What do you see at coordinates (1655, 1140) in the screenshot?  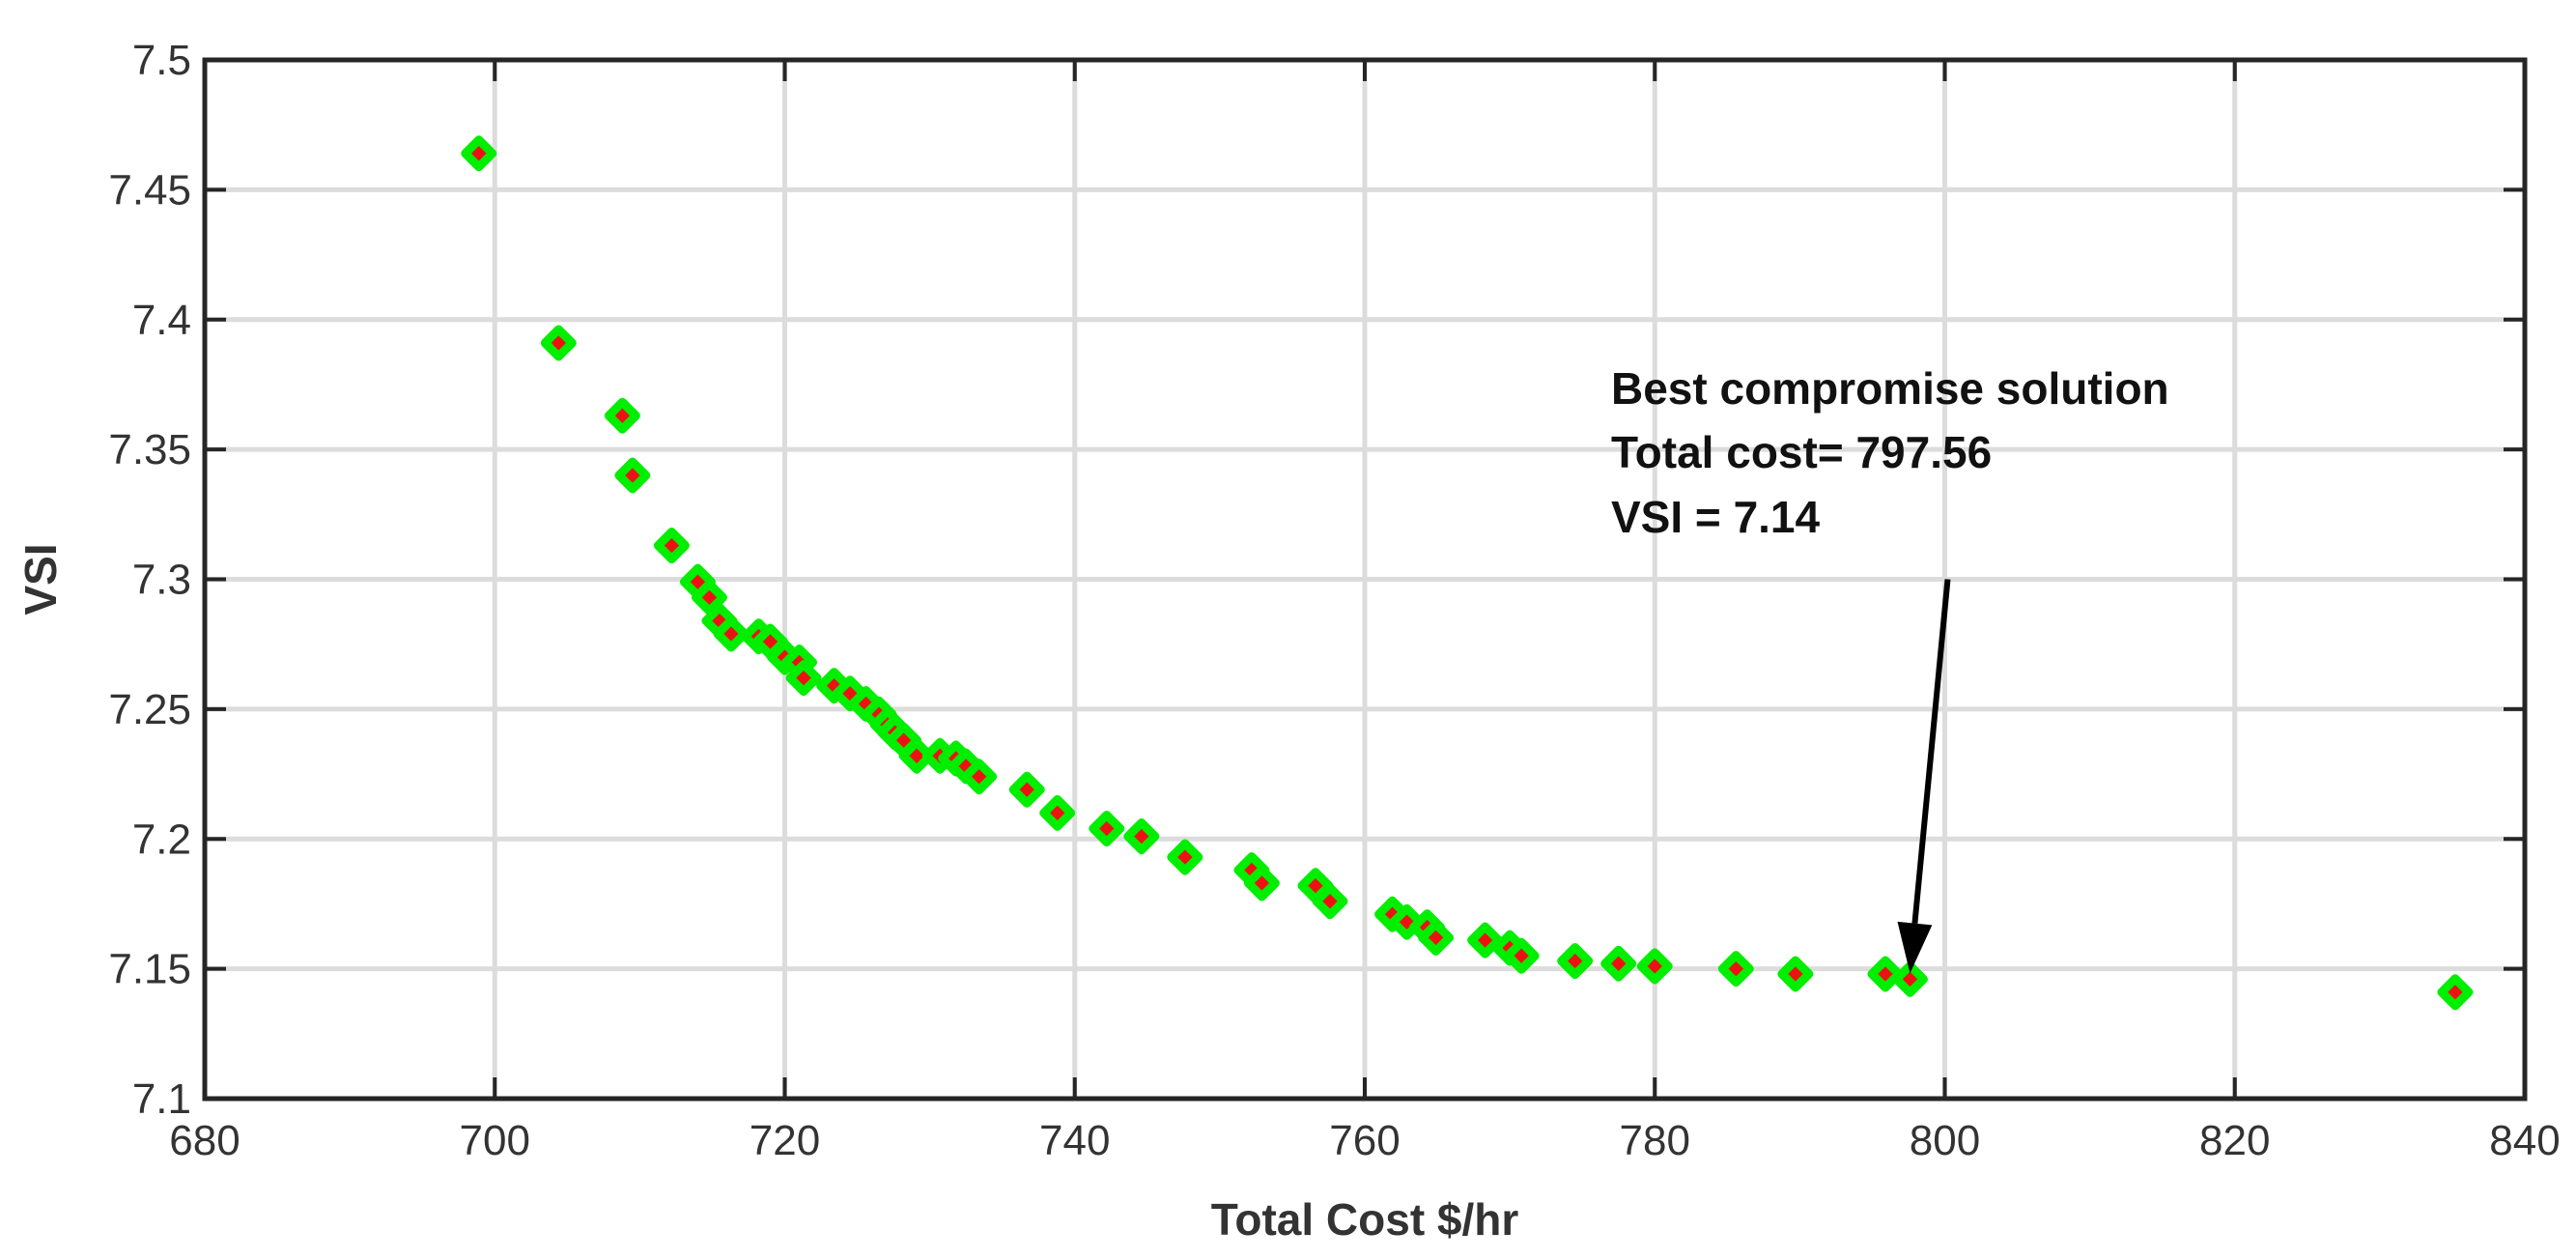 I see `x-tick-label: 780` at bounding box center [1655, 1140].